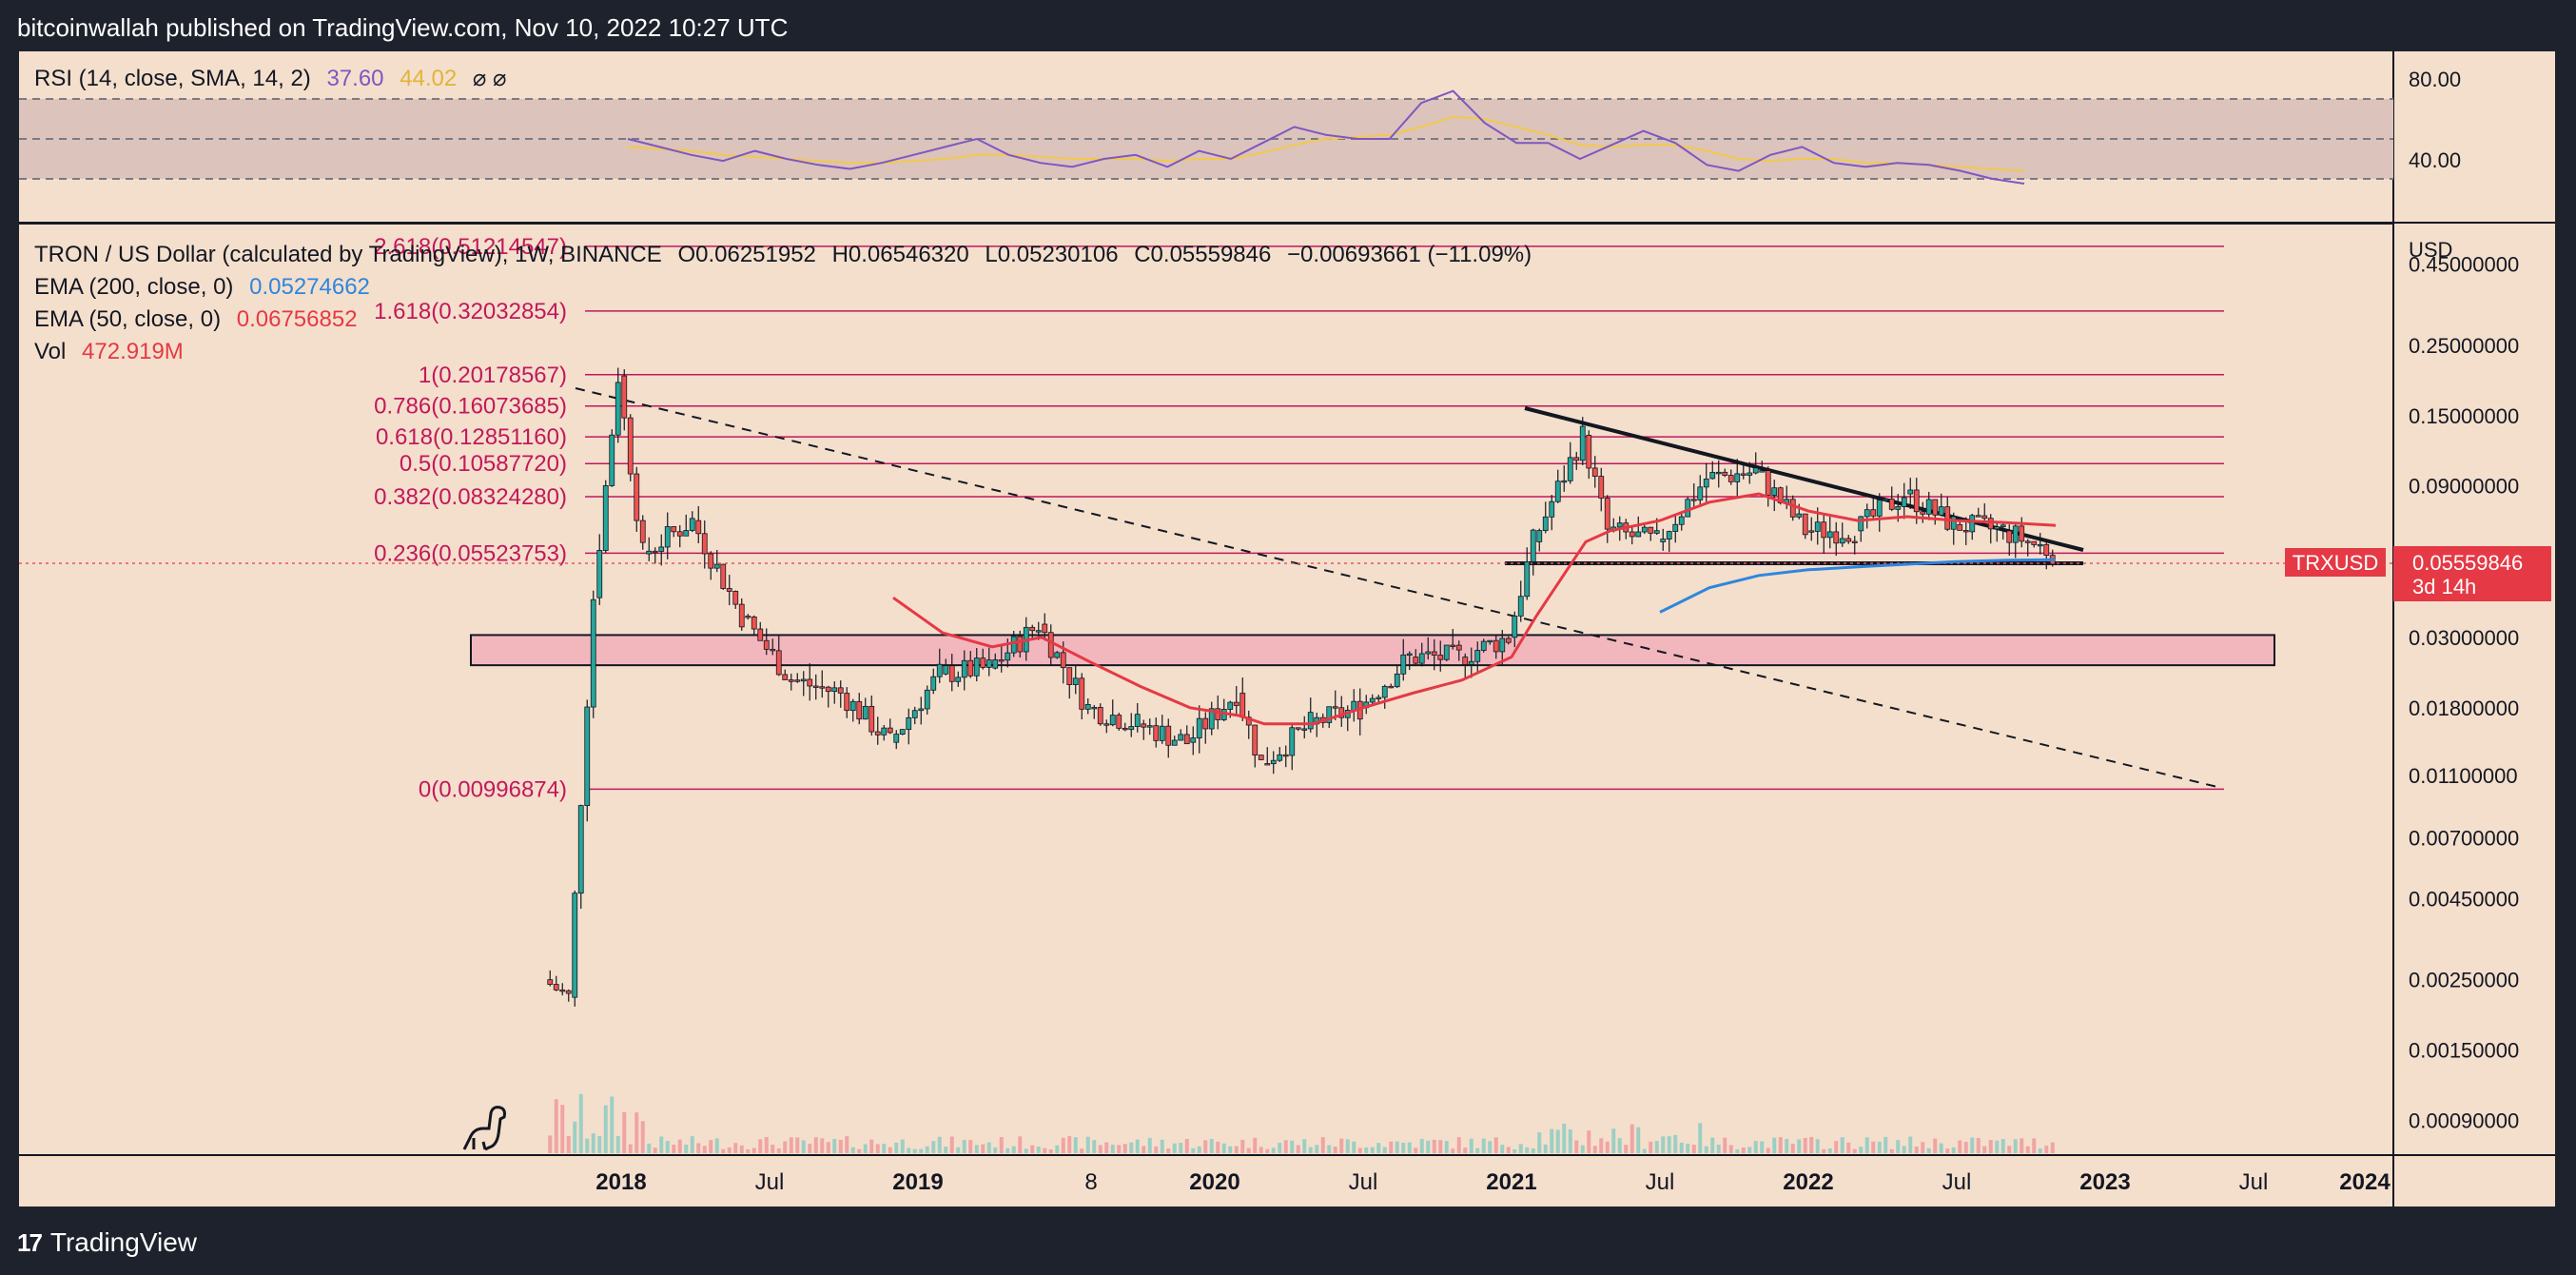 The height and width of the screenshot is (1275, 2576). What do you see at coordinates (1326, 143) in the screenshot?
I see `rsi-sma-line` at bounding box center [1326, 143].